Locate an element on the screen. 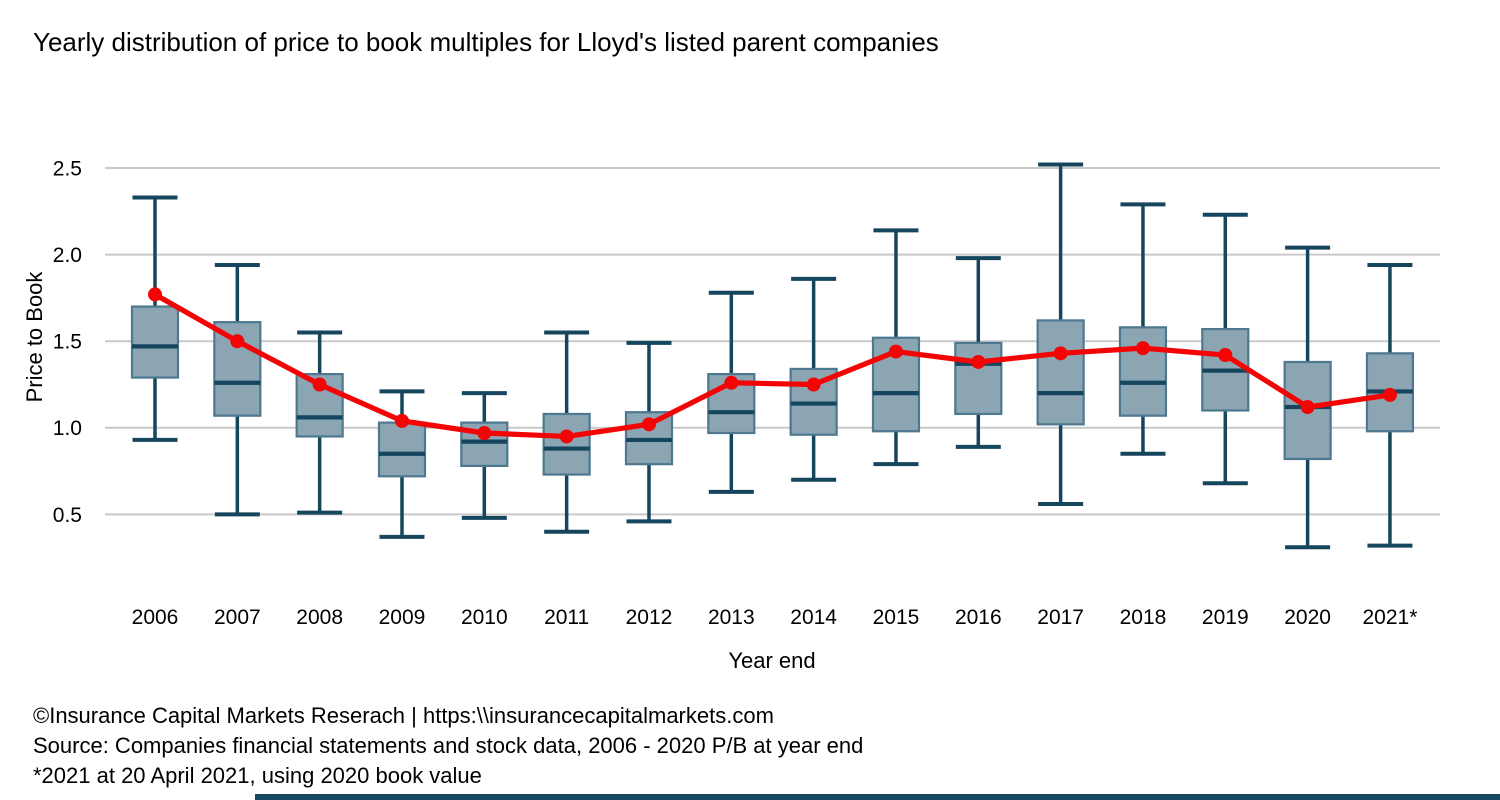 The width and height of the screenshot is (1500, 800). y-tick-0.5: 0.5 is located at coordinates (67, 515).